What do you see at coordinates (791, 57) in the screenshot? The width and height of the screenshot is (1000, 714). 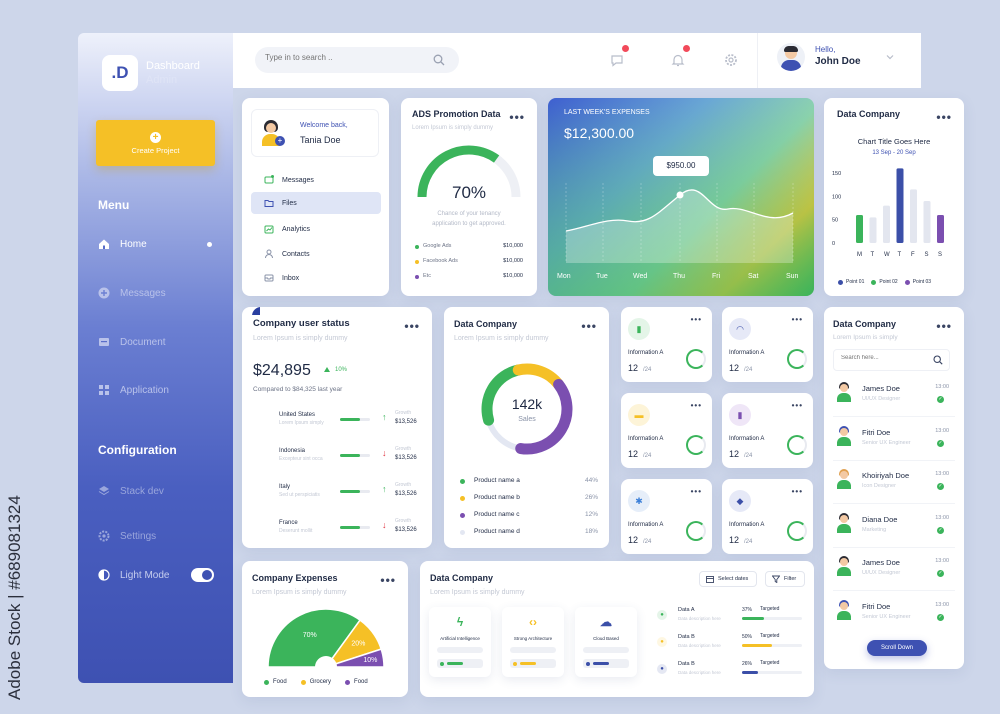 I see `user-avatar` at bounding box center [791, 57].